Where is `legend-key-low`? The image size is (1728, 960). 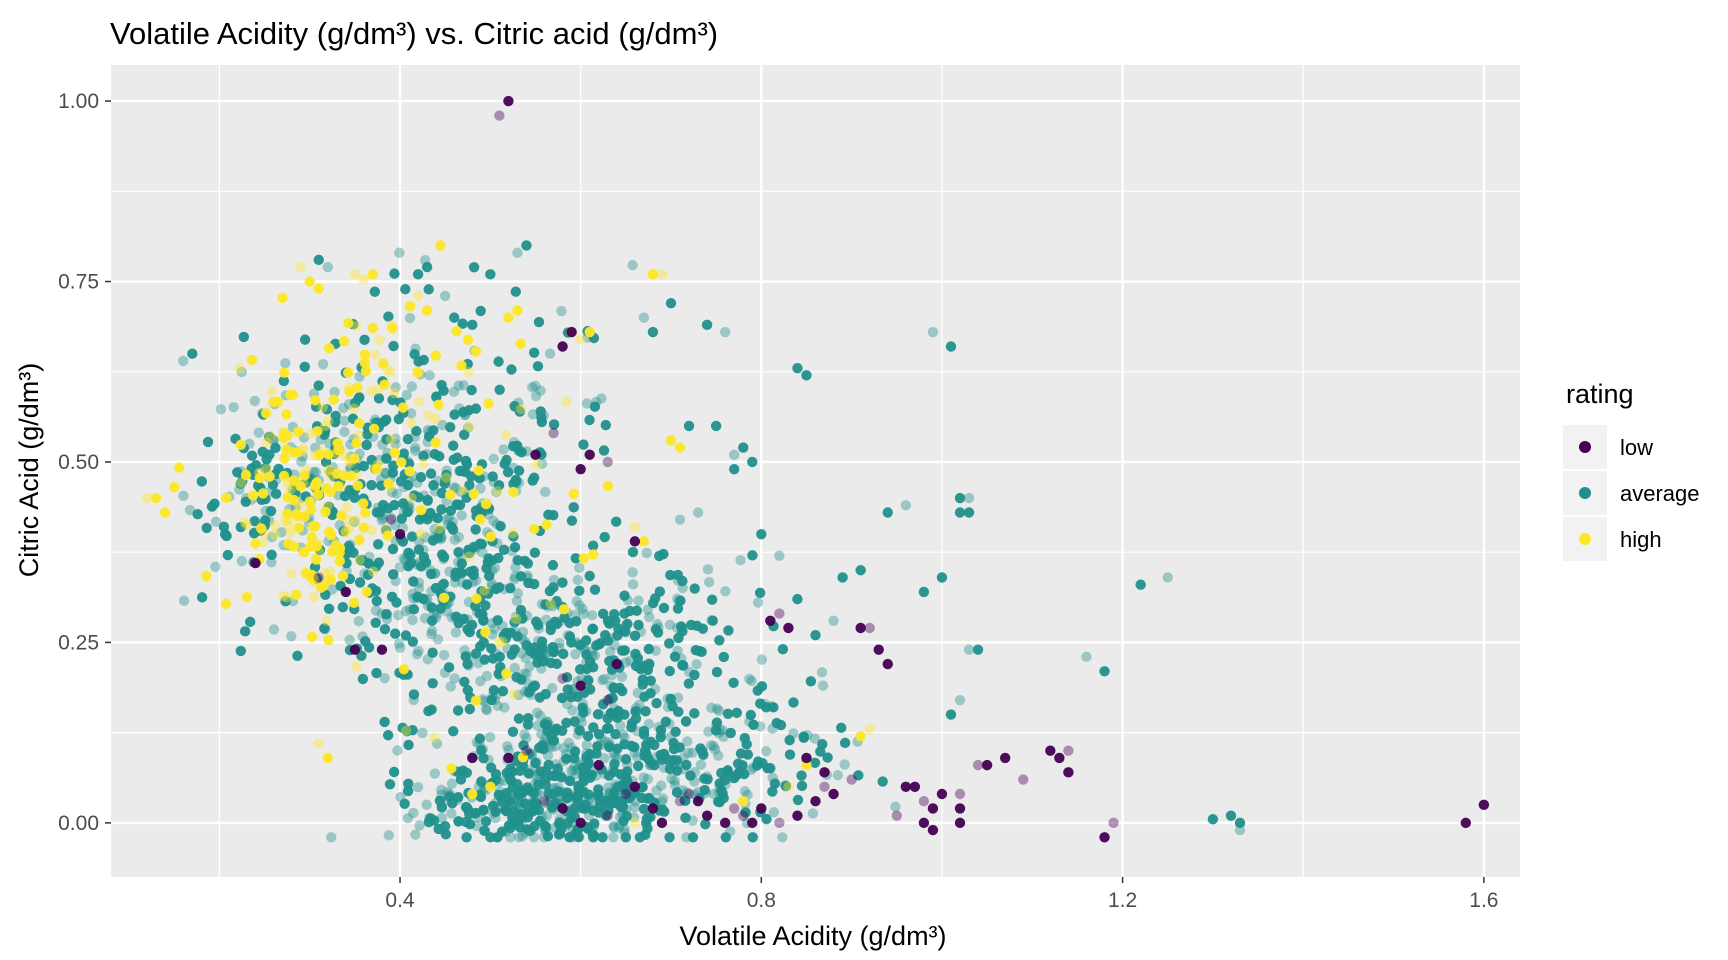
legend-key-low is located at coordinates (1585, 447).